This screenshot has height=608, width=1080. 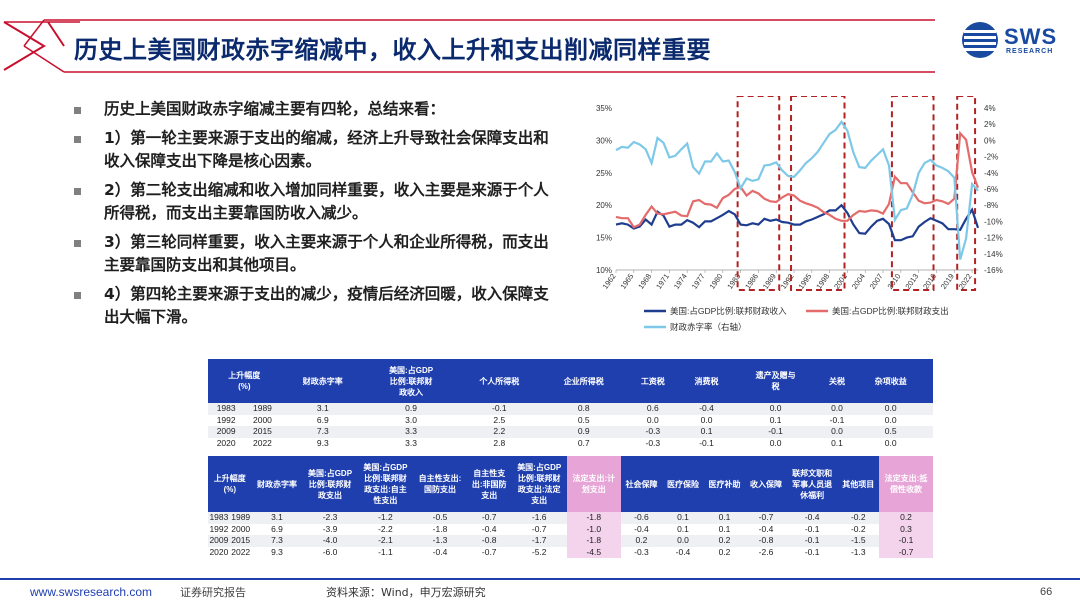 What do you see at coordinates (766, 541) in the screenshot?
I see `table-cell: -0.8` at bounding box center [766, 541].